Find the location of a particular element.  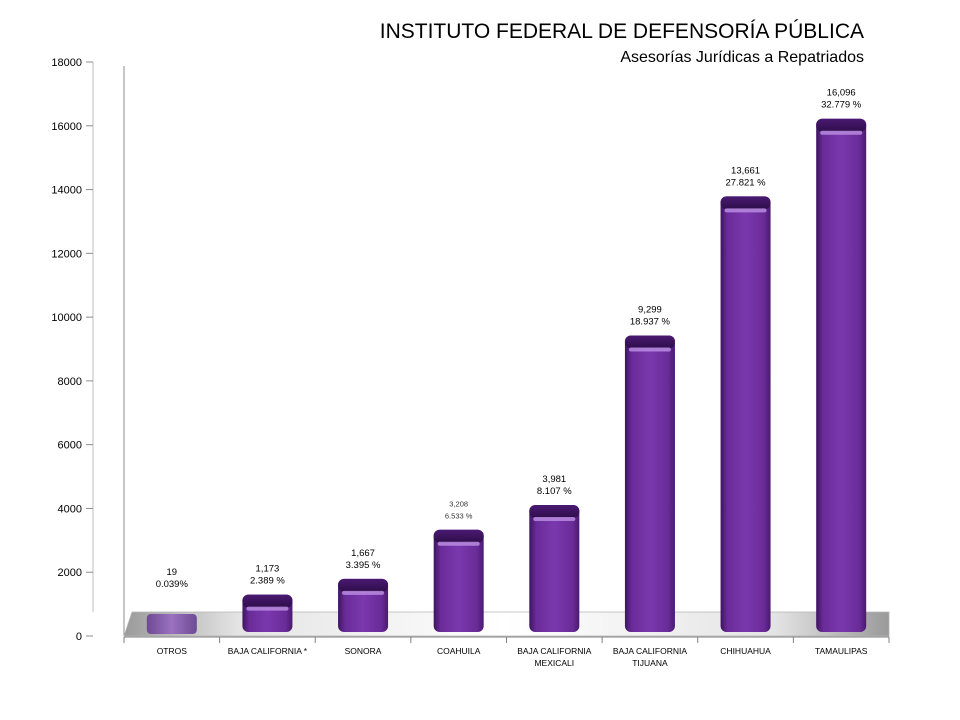

x-tick-label: SONORA is located at coordinates (363, 651).